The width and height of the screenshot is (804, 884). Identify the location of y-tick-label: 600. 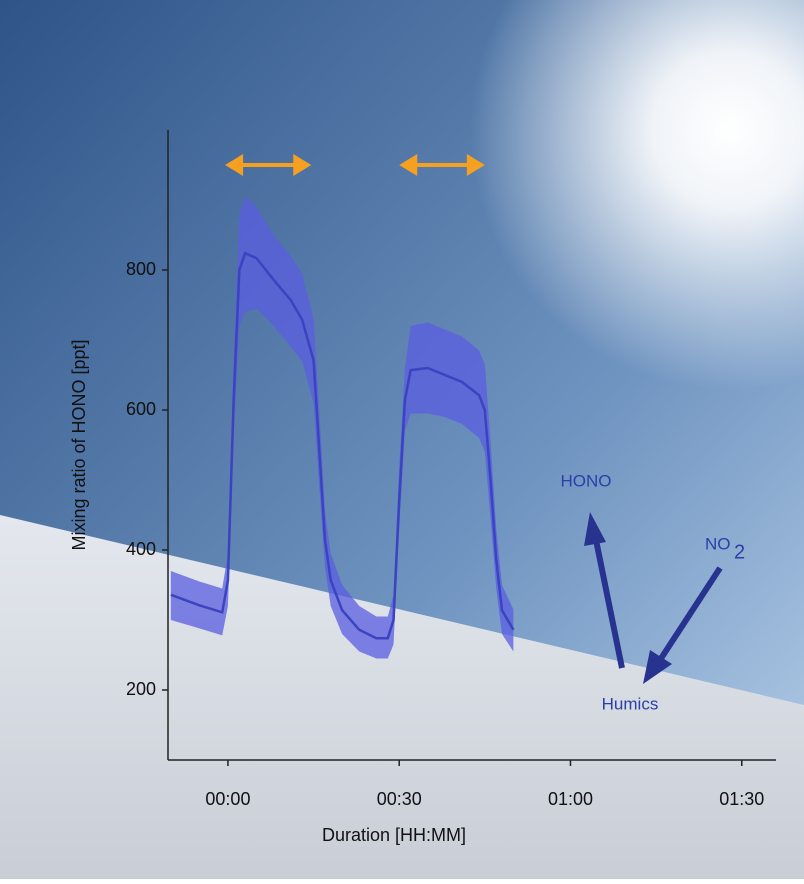
(141, 409).